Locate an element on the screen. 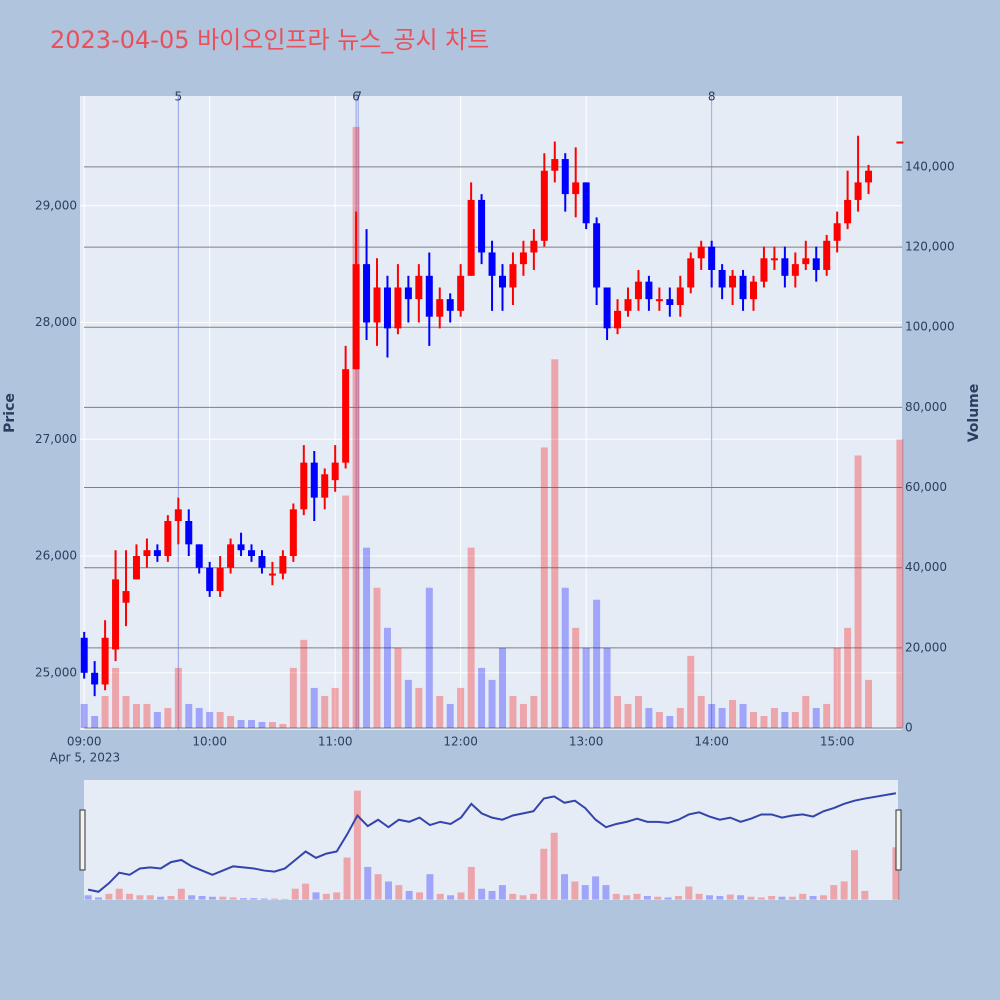 The height and width of the screenshot is (1000, 1000). y2-tick-label: 20,000 is located at coordinates (926, 647).